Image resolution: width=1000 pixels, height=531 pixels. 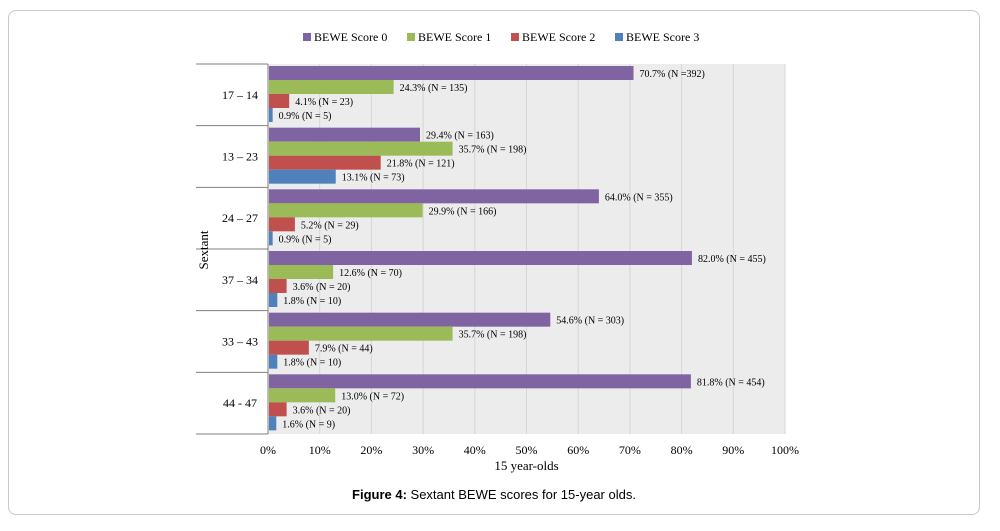 What do you see at coordinates (268, 450) in the screenshot?
I see `x-tick-label: 0%` at bounding box center [268, 450].